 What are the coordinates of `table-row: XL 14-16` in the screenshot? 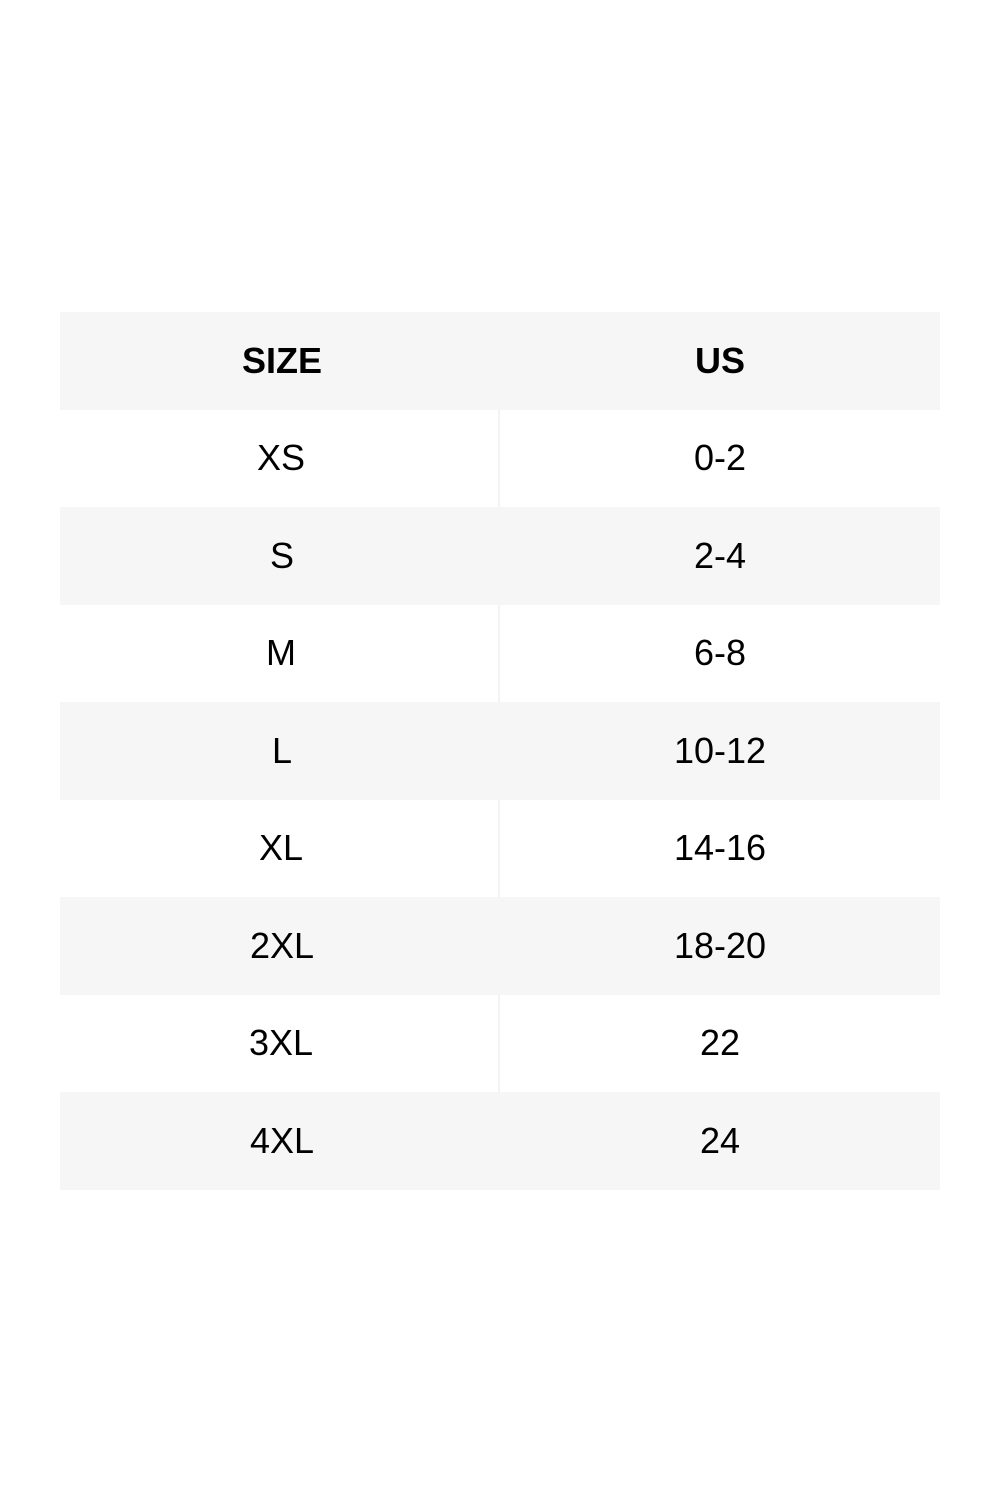 It's located at (500, 848).